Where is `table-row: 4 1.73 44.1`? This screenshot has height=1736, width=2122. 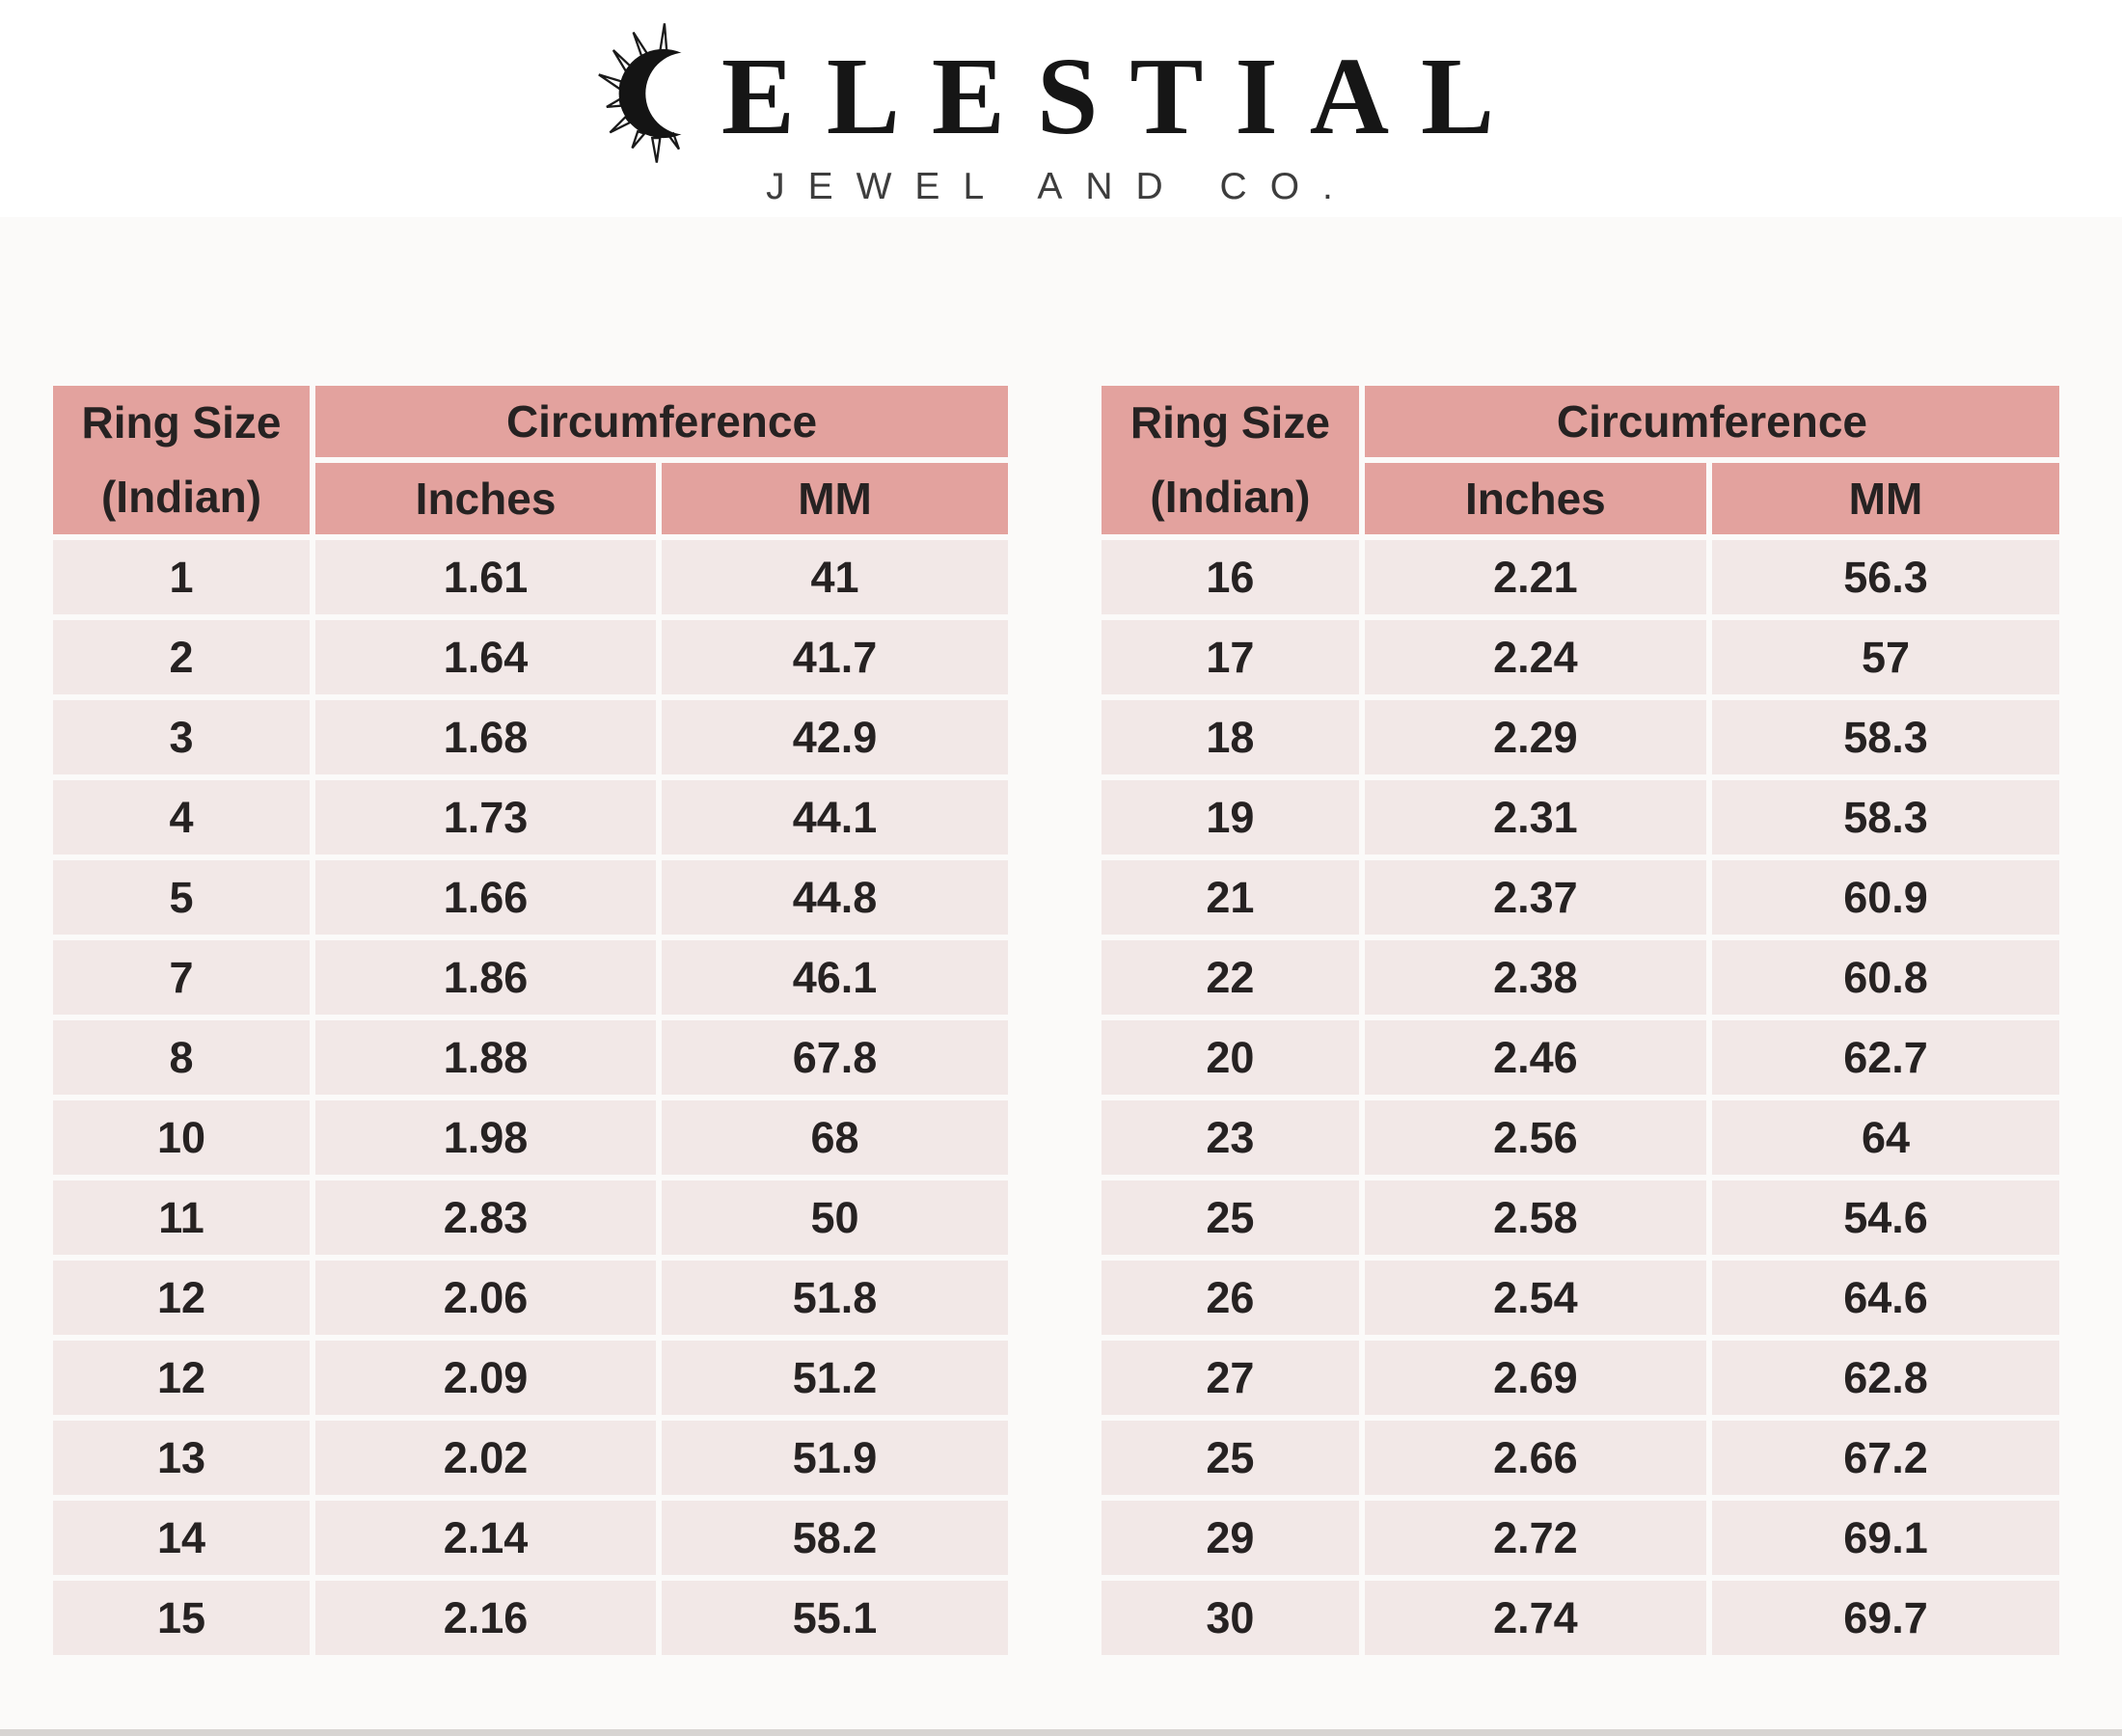
table-row: 4 1.73 44.1 is located at coordinates (530, 817).